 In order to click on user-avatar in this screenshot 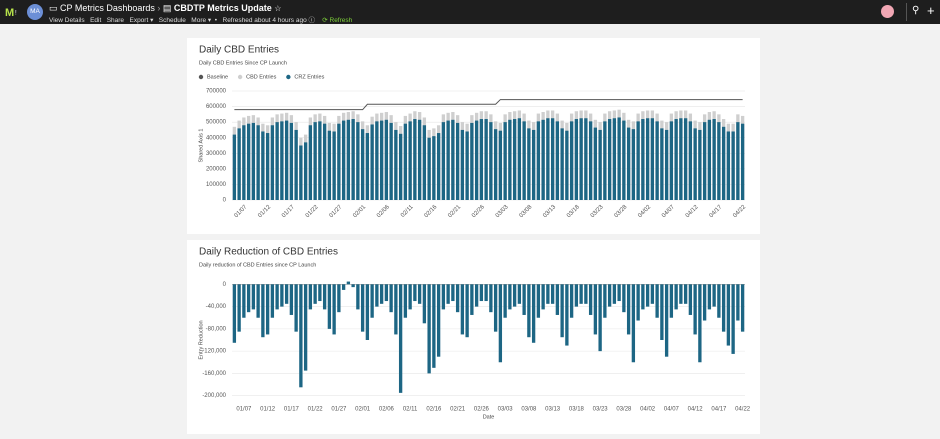, I will do `click(887, 11)`.